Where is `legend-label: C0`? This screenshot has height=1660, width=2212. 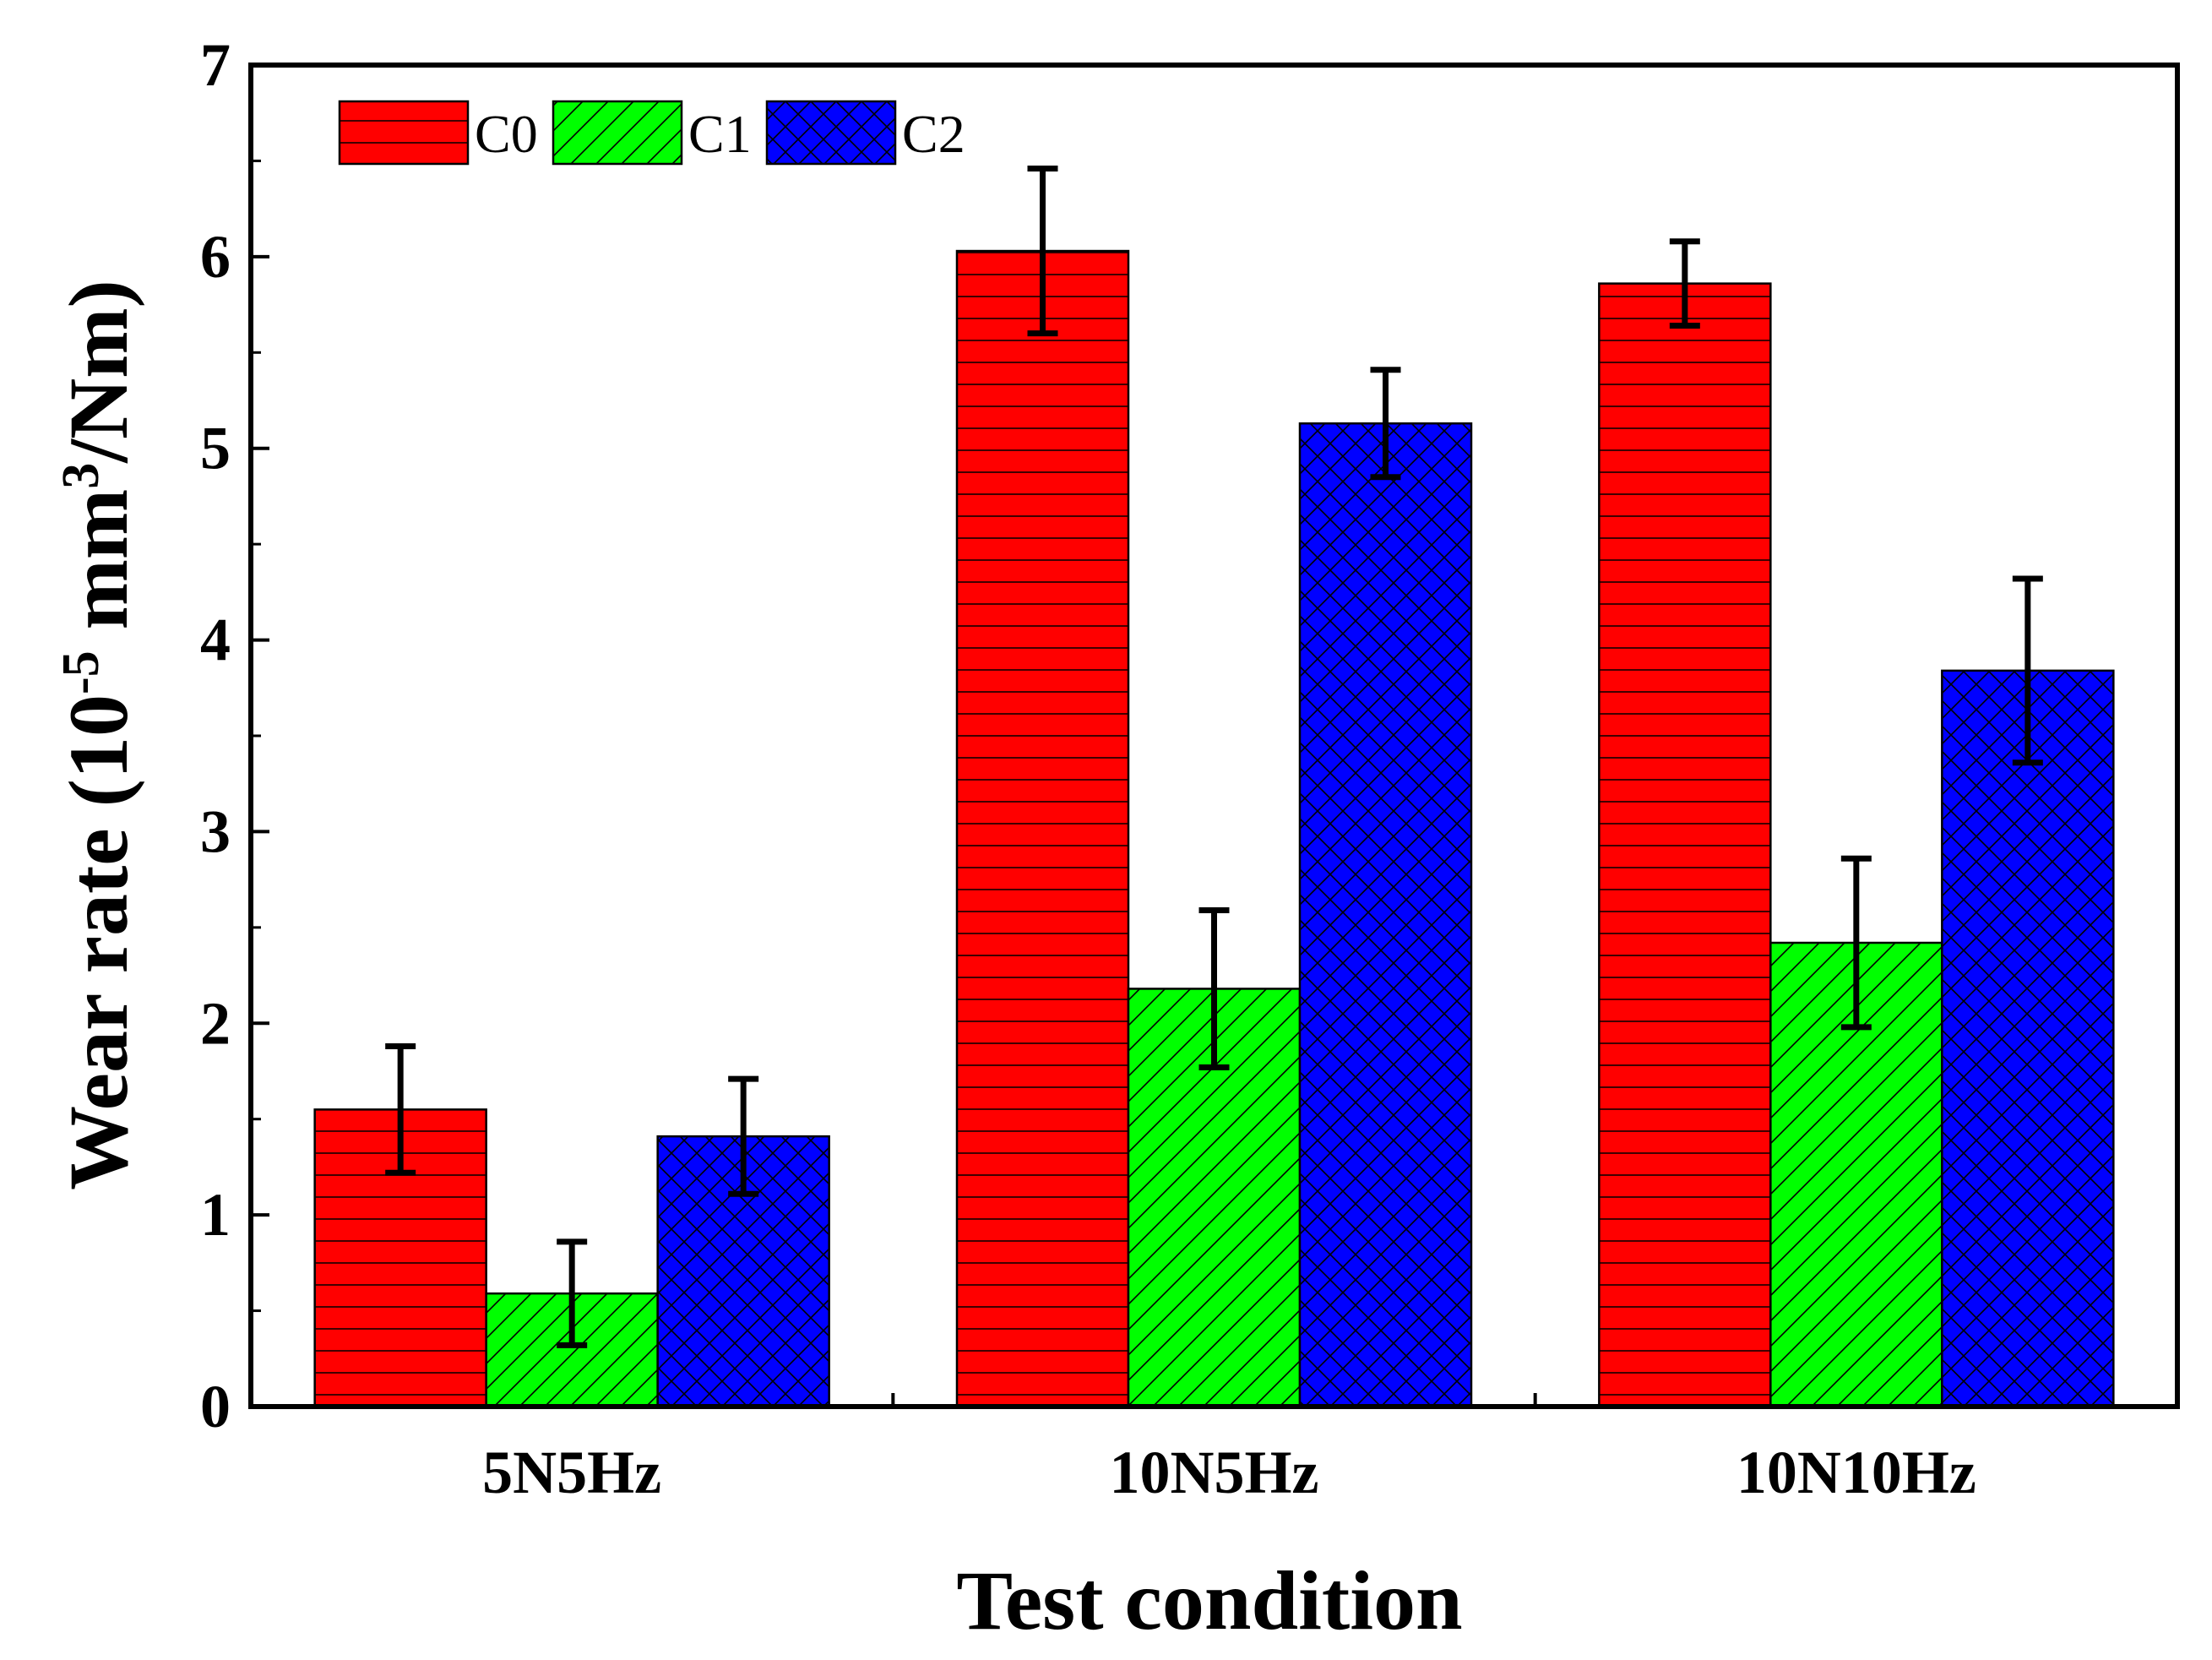
legend-label: C0 is located at coordinates (506, 134).